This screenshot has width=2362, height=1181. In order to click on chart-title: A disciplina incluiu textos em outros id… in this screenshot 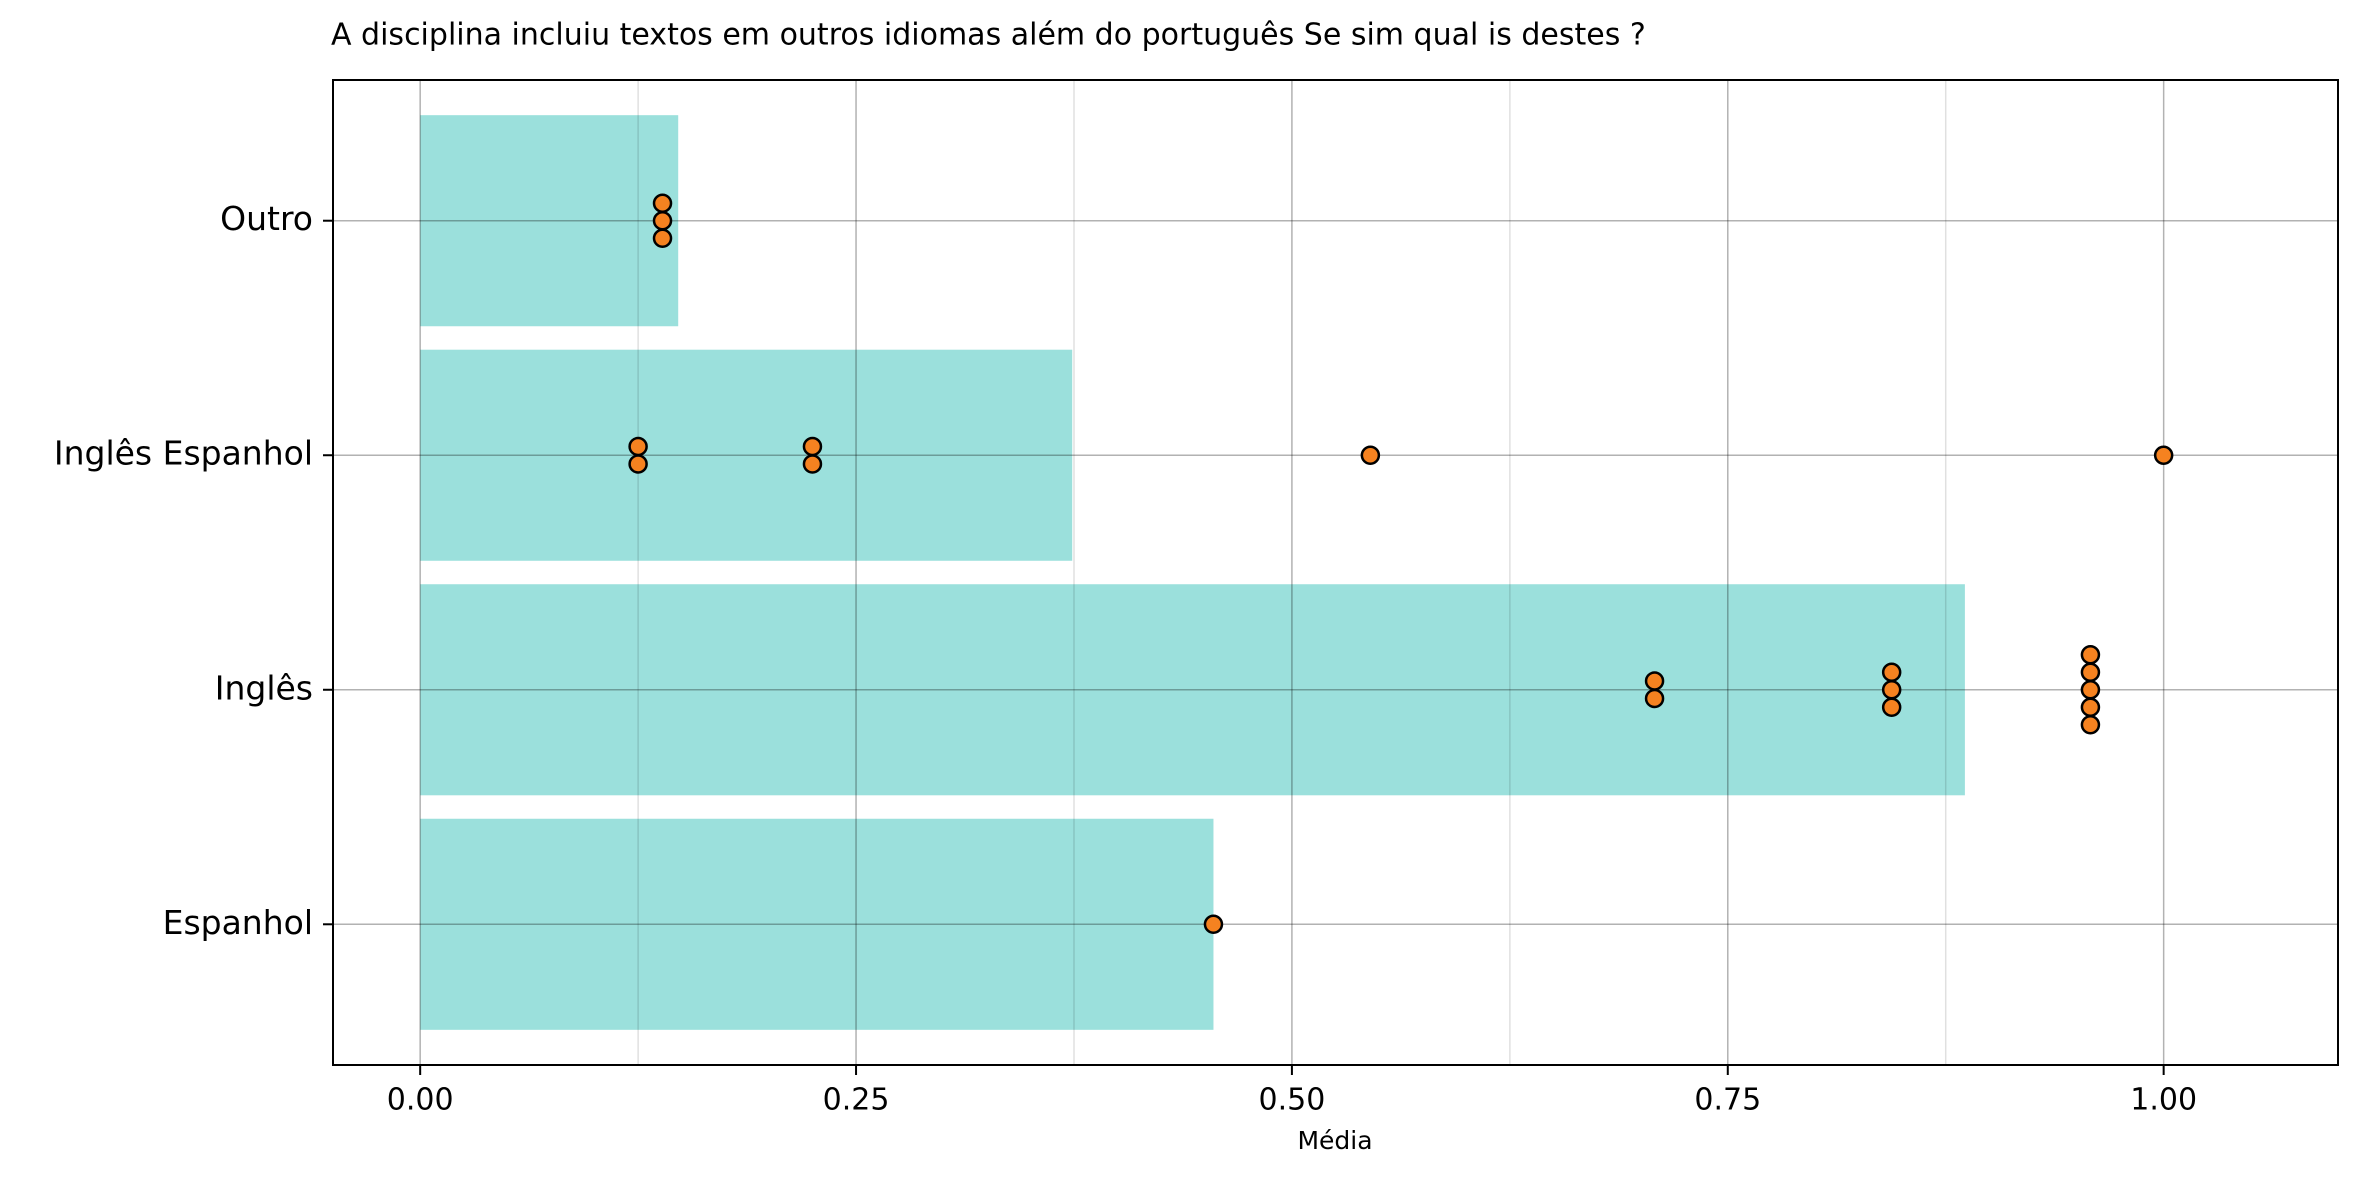, I will do `click(988, 35)`.